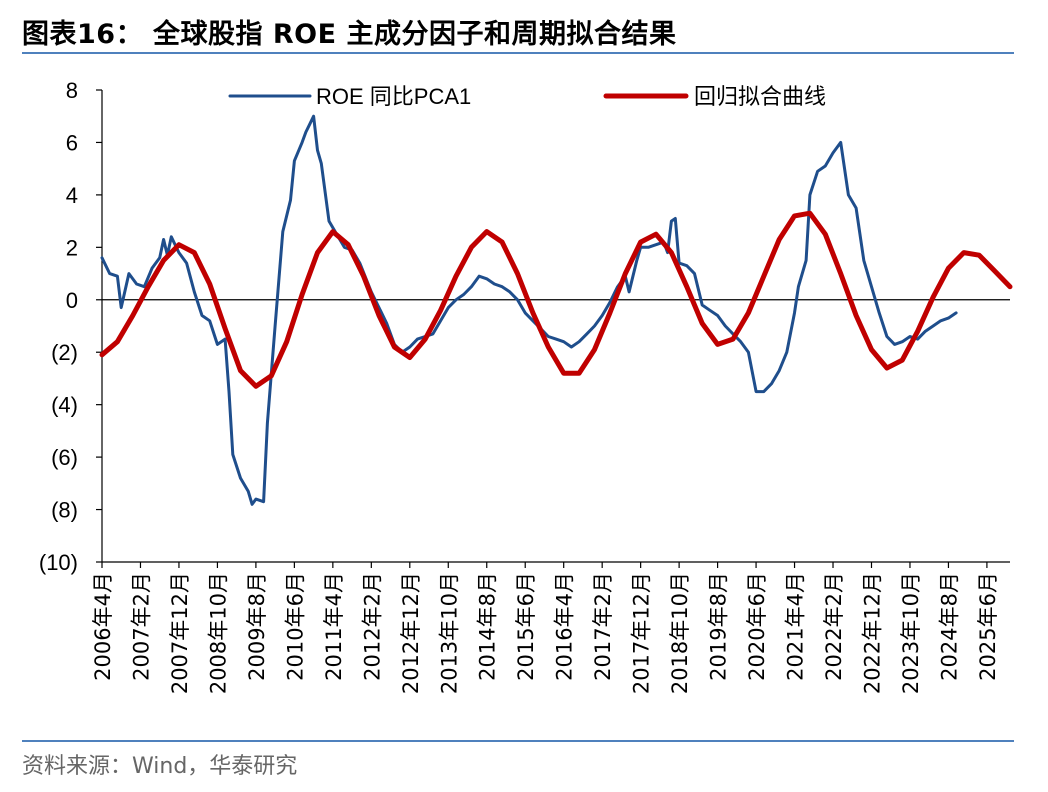  I want to click on y-tick-label: (8), so click(64, 510).